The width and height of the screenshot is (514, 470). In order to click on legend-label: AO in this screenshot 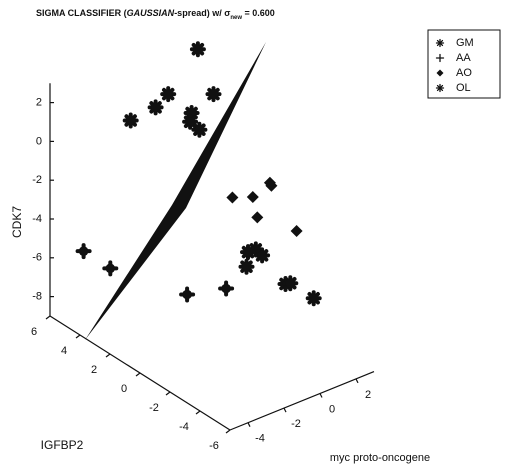, I will do `click(464, 73)`.